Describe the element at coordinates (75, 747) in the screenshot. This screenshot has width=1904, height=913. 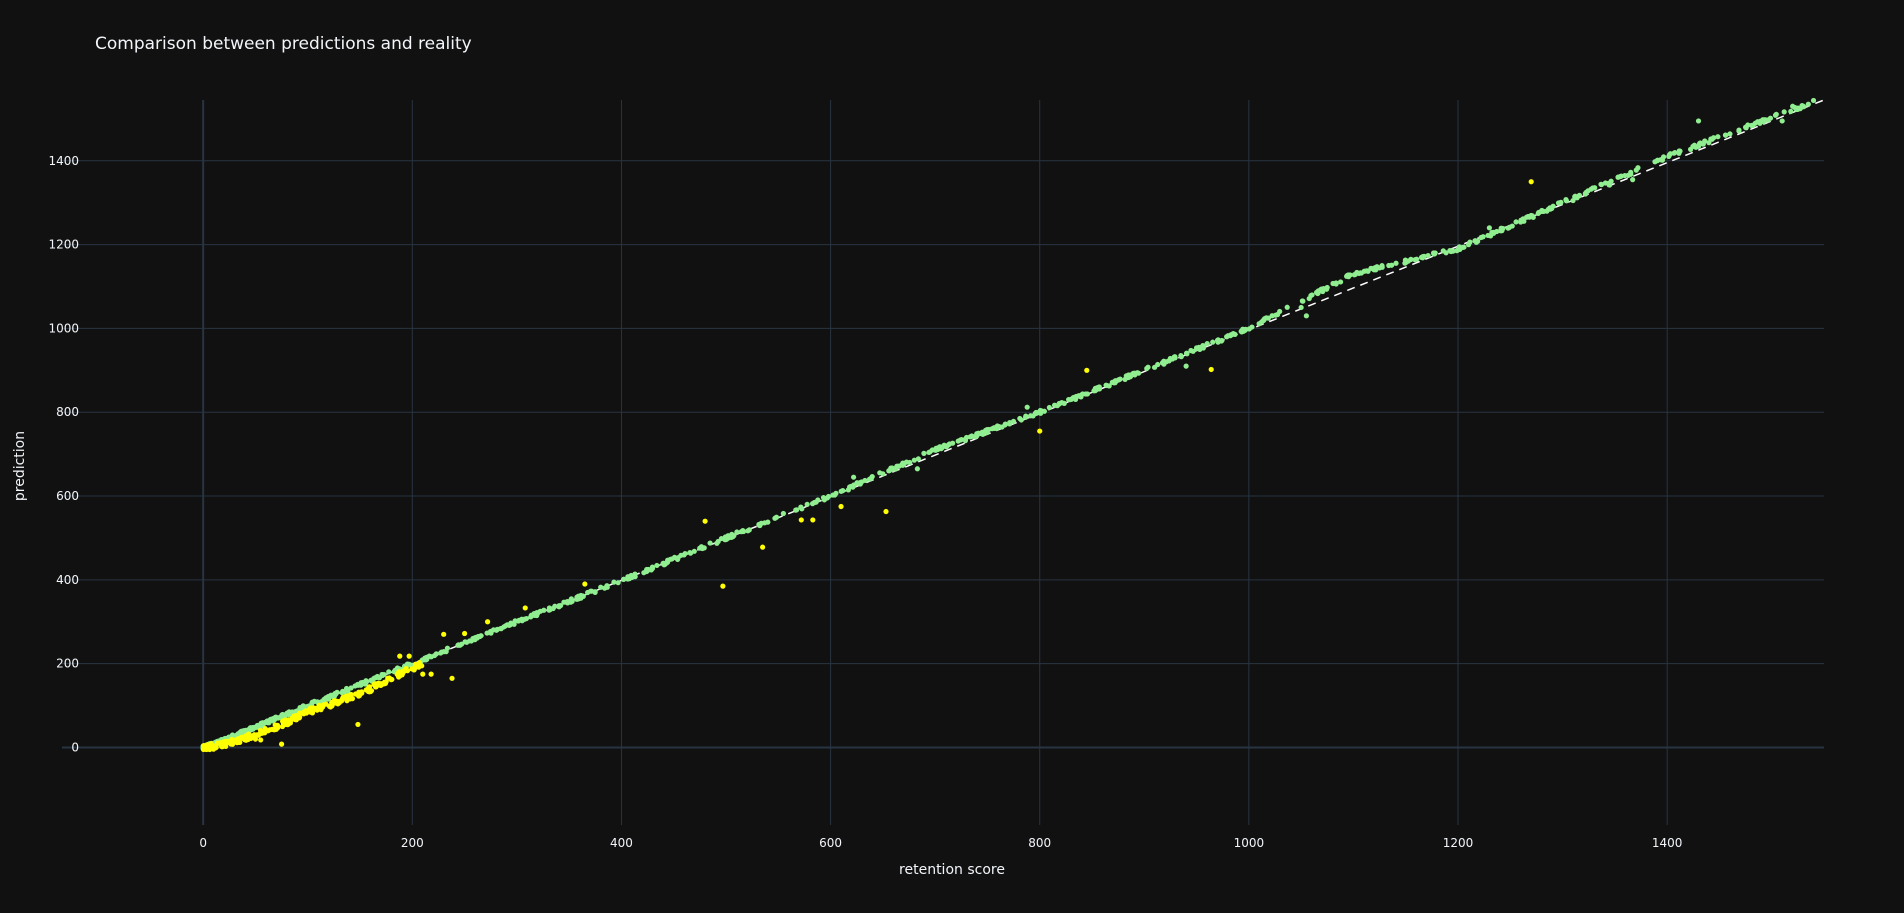
I see `y-tick-label: 0` at that location.